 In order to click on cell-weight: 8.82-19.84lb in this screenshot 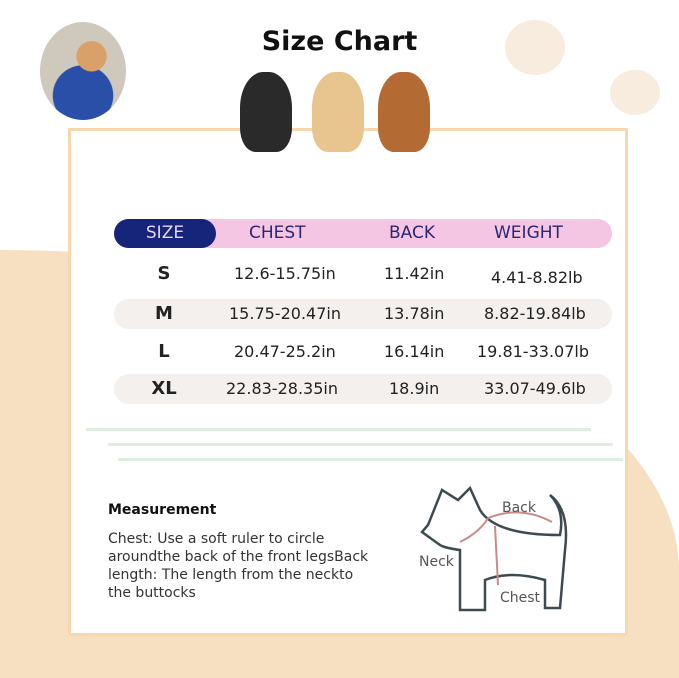, I will do `click(535, 313)`.